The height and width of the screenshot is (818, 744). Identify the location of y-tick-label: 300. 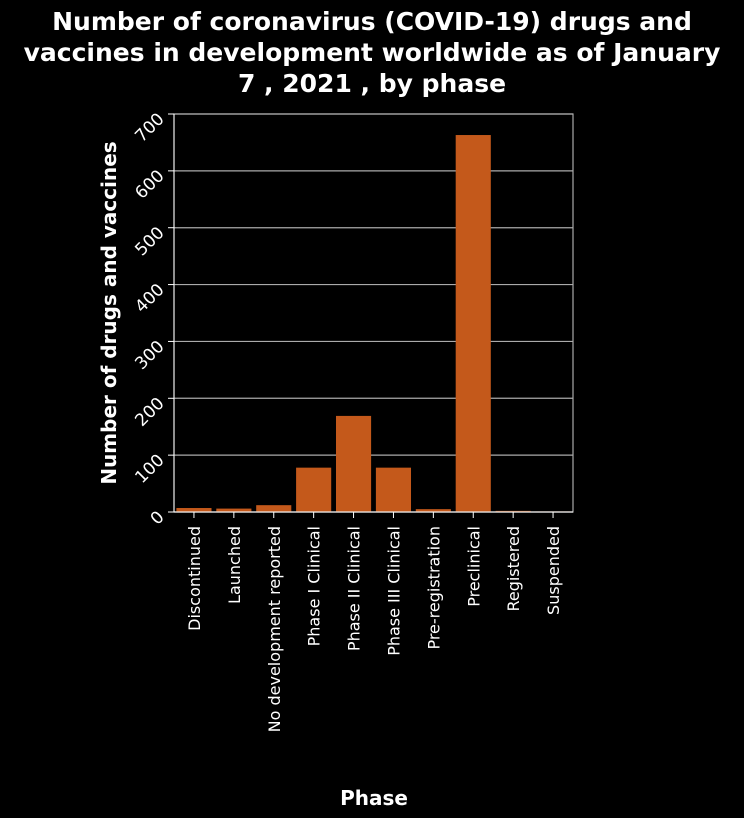
(149, 355).